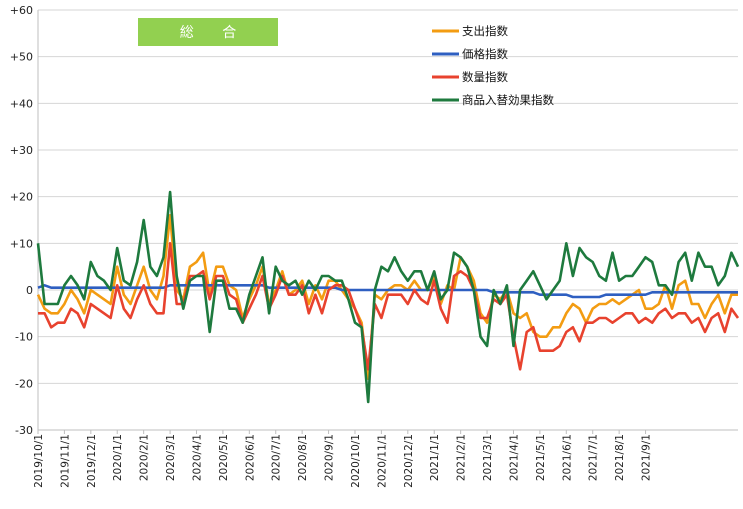 This screenshot has height=509, width=743. What do you see at coordinates (92, 461) in the screenshot?
I see `x-tick-label: 2019/12/1` at bounding box center [92, 461].